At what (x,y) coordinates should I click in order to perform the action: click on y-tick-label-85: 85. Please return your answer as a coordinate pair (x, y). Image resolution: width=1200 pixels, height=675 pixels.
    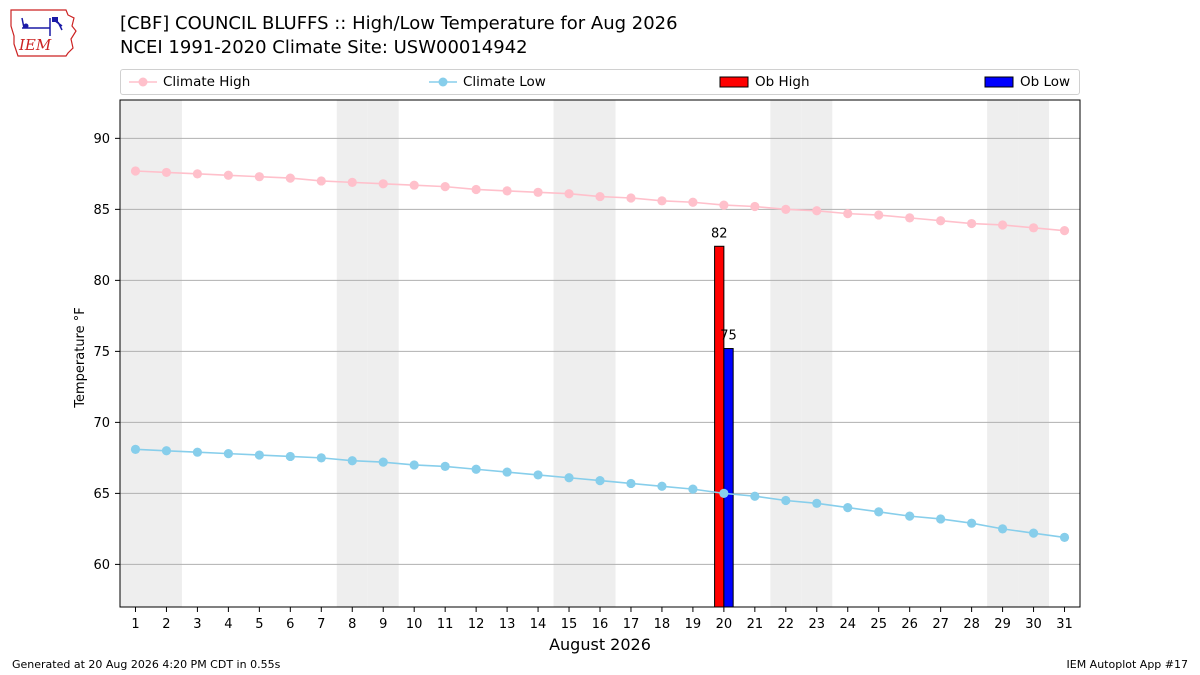
    Looking at the image, I should click on (101, 210).